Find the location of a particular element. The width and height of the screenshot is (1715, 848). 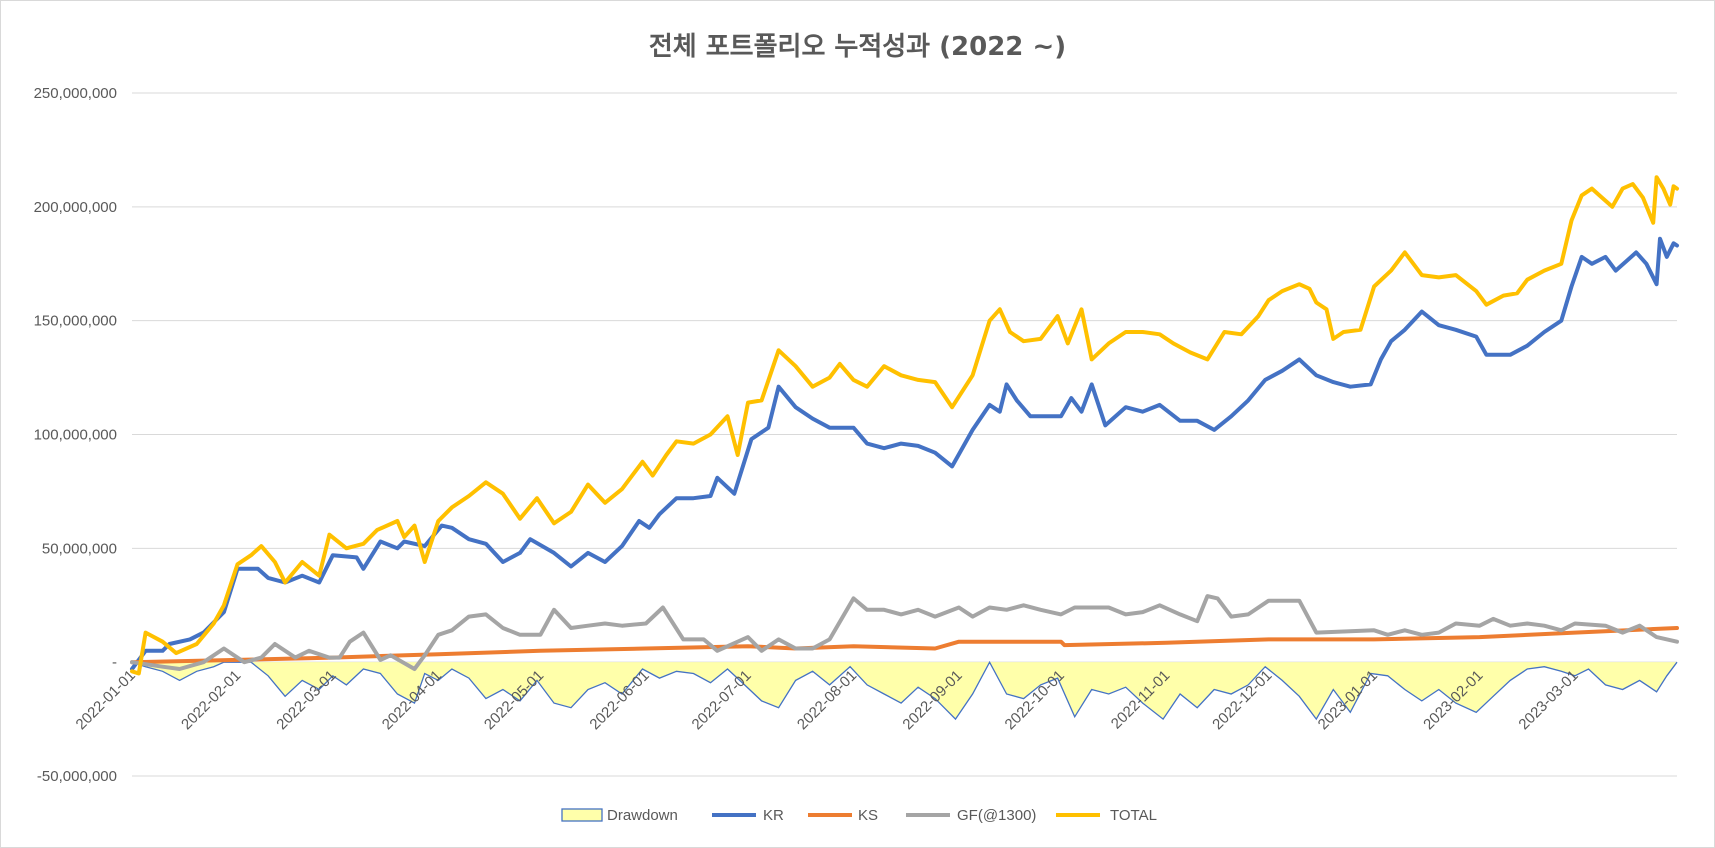

y-tick-label: 200,000,000 is located at coordinates (75, 207).